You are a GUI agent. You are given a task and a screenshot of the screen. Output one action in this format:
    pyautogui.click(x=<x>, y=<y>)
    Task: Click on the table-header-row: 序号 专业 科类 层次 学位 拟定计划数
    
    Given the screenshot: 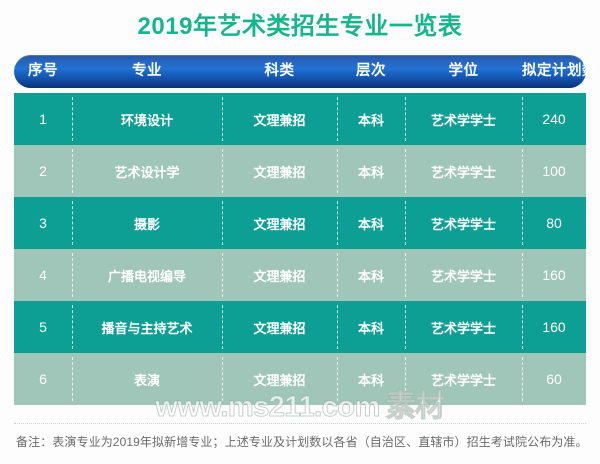 What is the action you would take?
    pyautogui.click(x=305, y=71)
    